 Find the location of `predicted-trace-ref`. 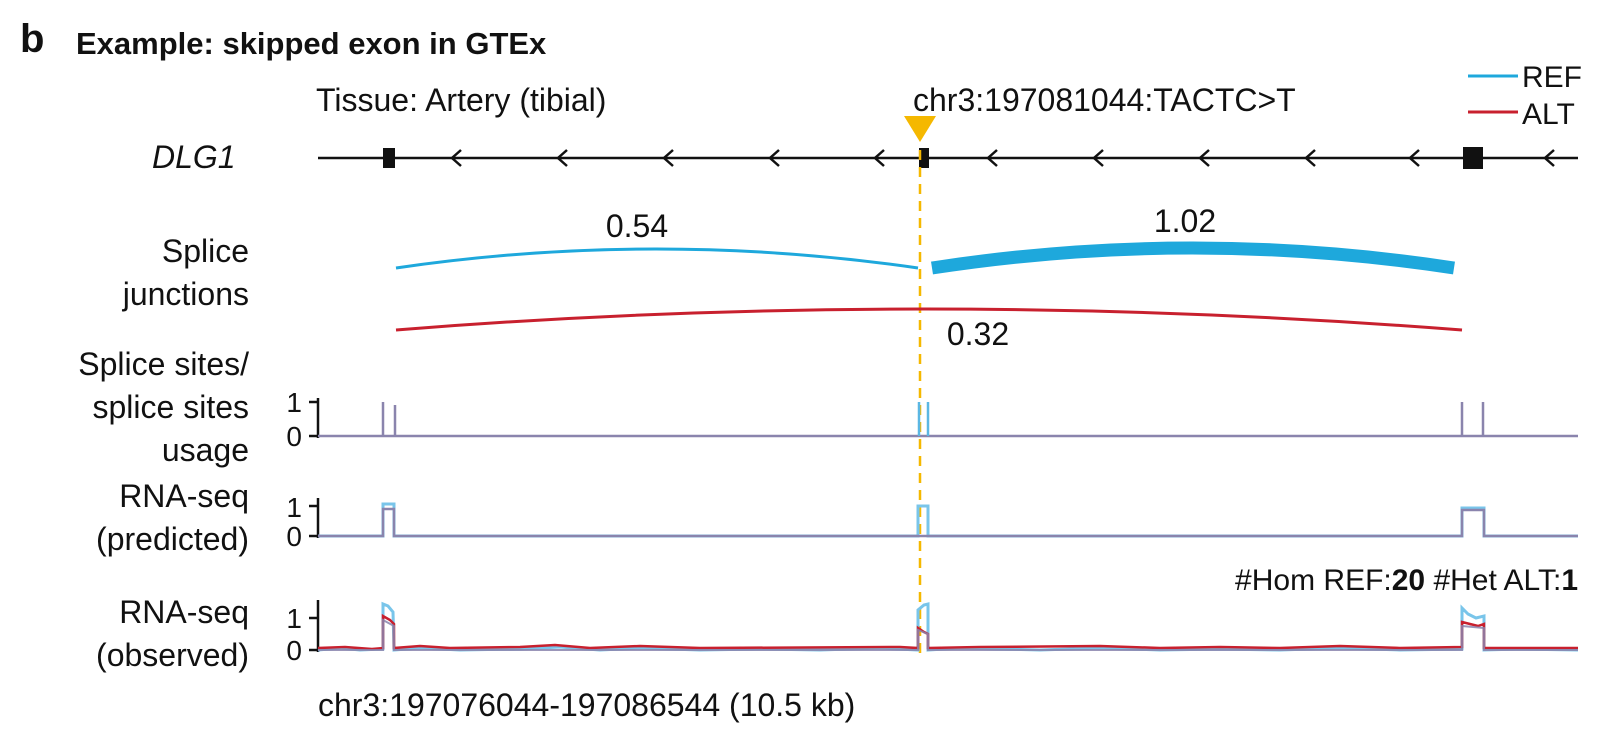

predicted-trace-ref is located at coordinates (948, 520).